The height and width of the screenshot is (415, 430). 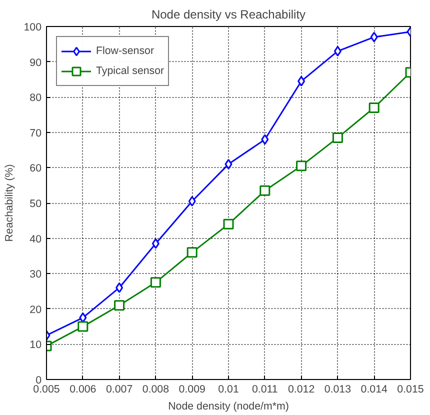 I want to click on x-tick-label: 0.008, so click(x=156, y=390).